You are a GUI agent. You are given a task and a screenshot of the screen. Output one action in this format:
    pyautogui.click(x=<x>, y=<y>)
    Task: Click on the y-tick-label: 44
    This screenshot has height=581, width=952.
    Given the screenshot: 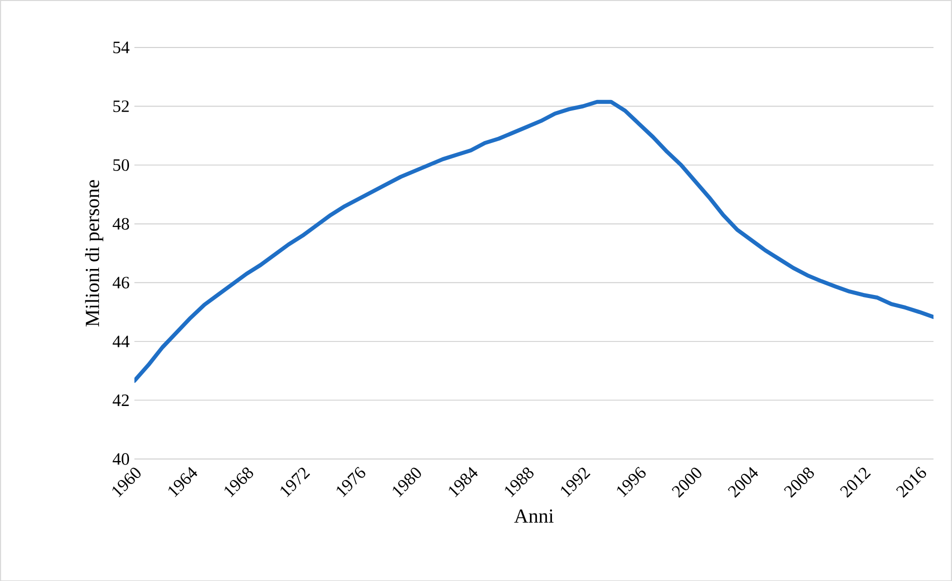 What is the action you would take?
    pyautogui.click(x=121, y=341)
    